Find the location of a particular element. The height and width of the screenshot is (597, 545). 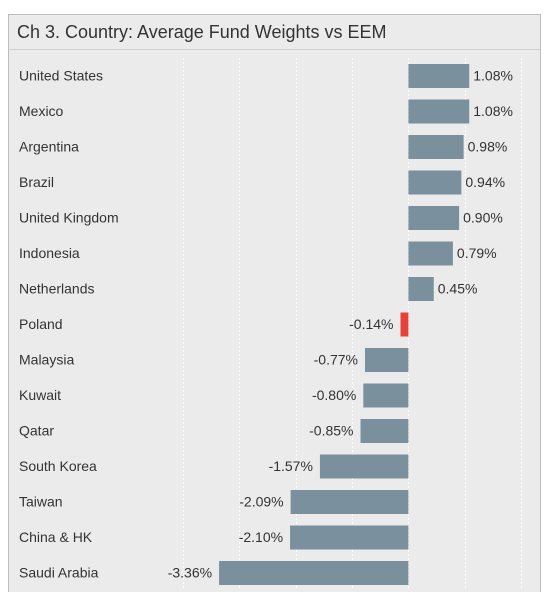

category-label: United States is located at coordinates (61, 76).